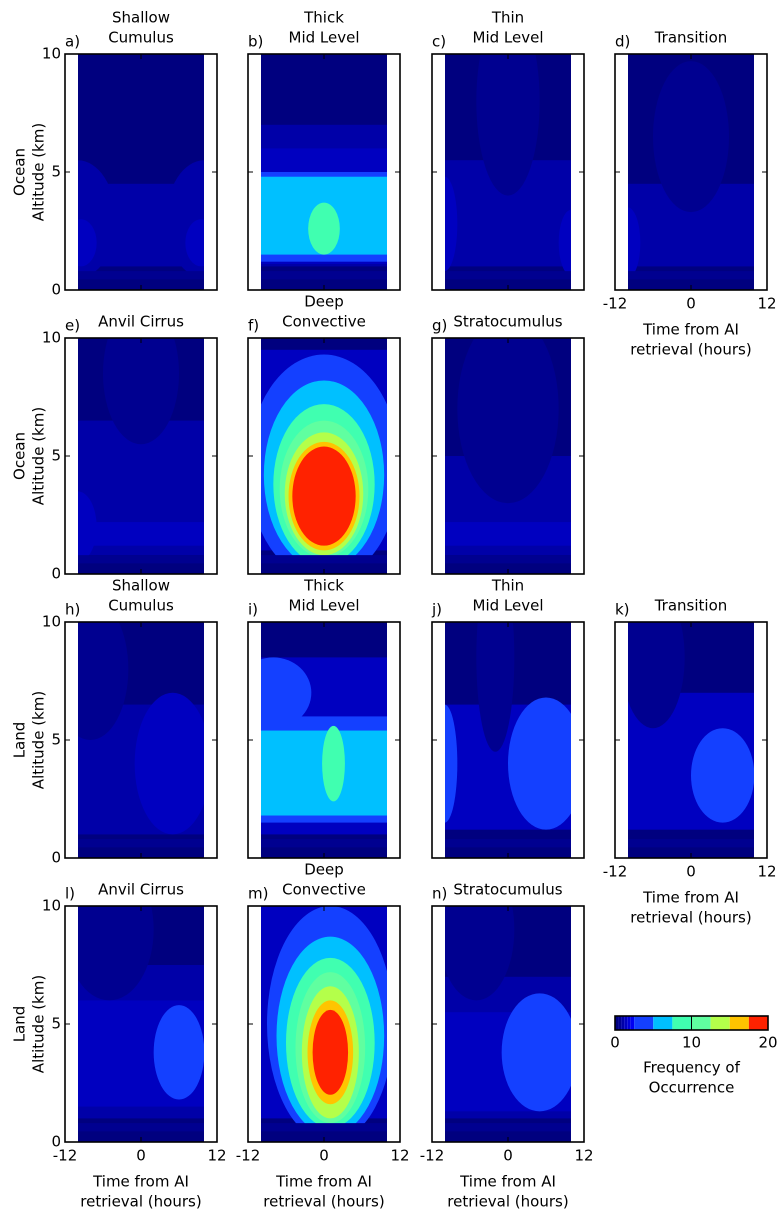 This screenshot has width=783, height=1211. I want to click on colorbar-tick-label: 20, so click(767, 1043).